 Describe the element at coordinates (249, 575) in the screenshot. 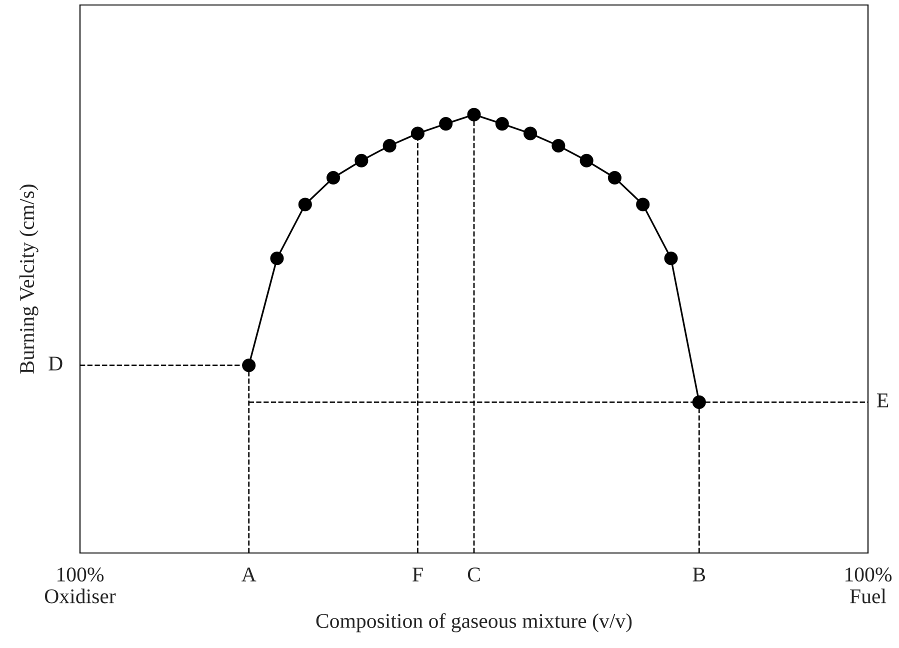

I see `x-tick-label: A` at that location.